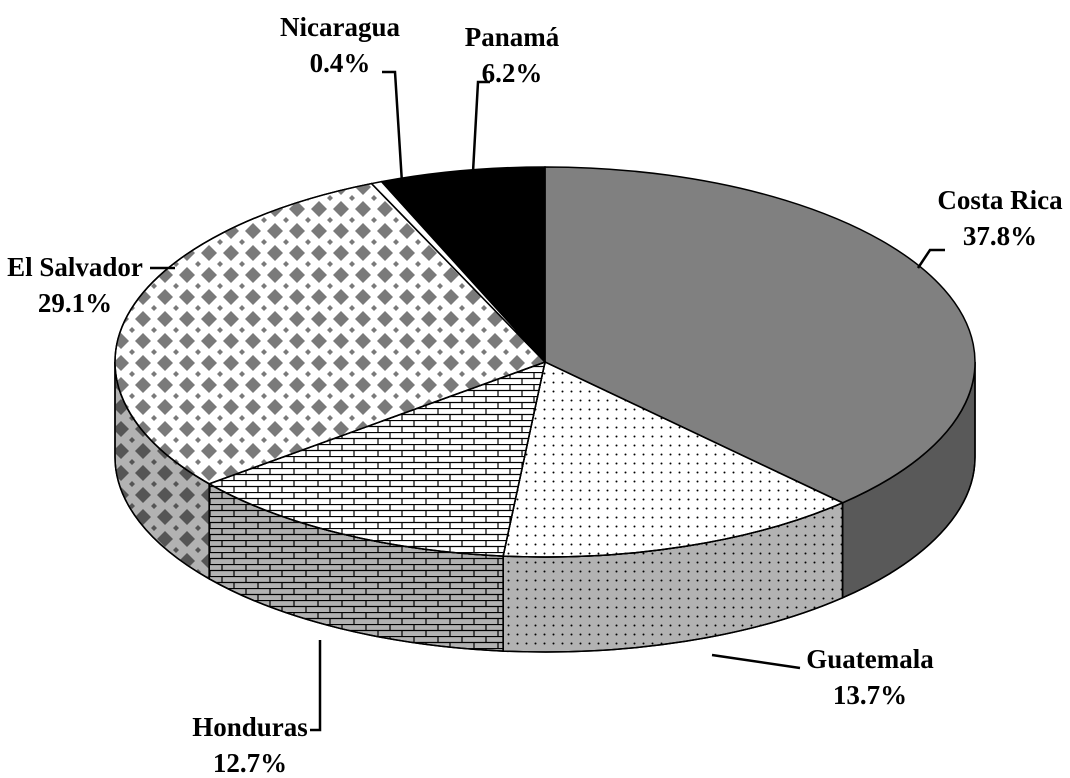 The width and height of the screenshot is (1070, 778). I want to click on slice-value-label: 37.8%, so click(1000, 236).